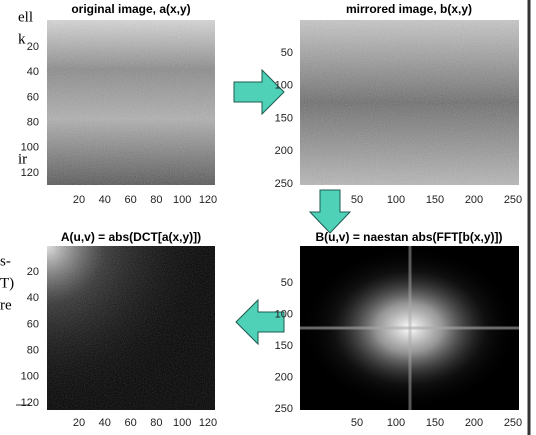 This screenshot has width=536, height=435. What do you see at coordinates (259, 92) in the screenshot?
I see `arrow-right` at bounding box center [259, 92].